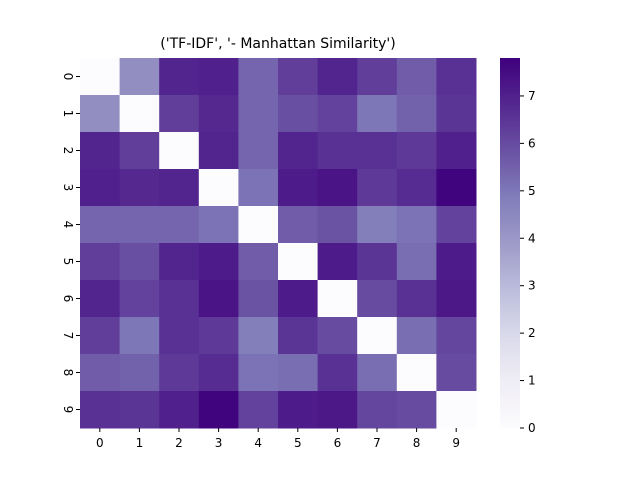 This screenshot has height=484, width=640. I want to click on heatmap-cell-r5-c4, so click(258, 262).